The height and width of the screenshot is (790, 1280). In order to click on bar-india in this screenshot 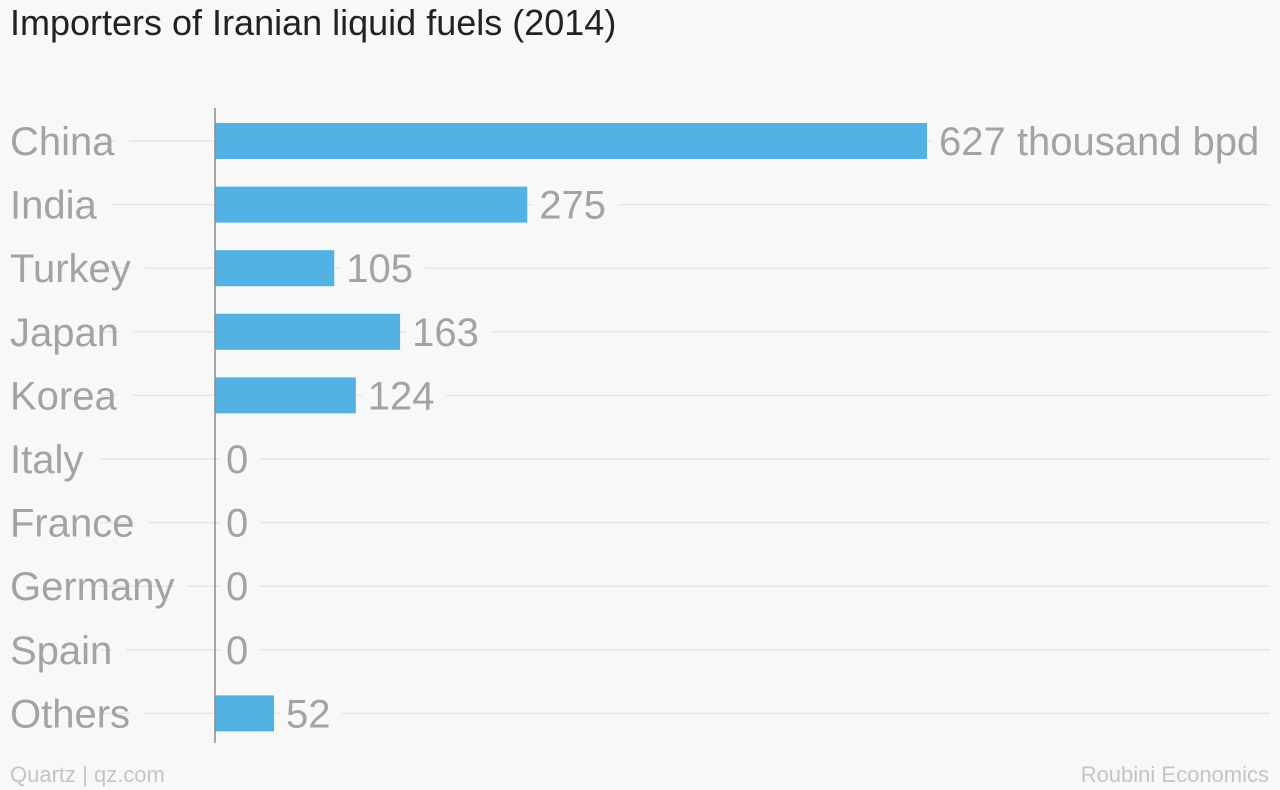, I will do `click(371, 204)`.